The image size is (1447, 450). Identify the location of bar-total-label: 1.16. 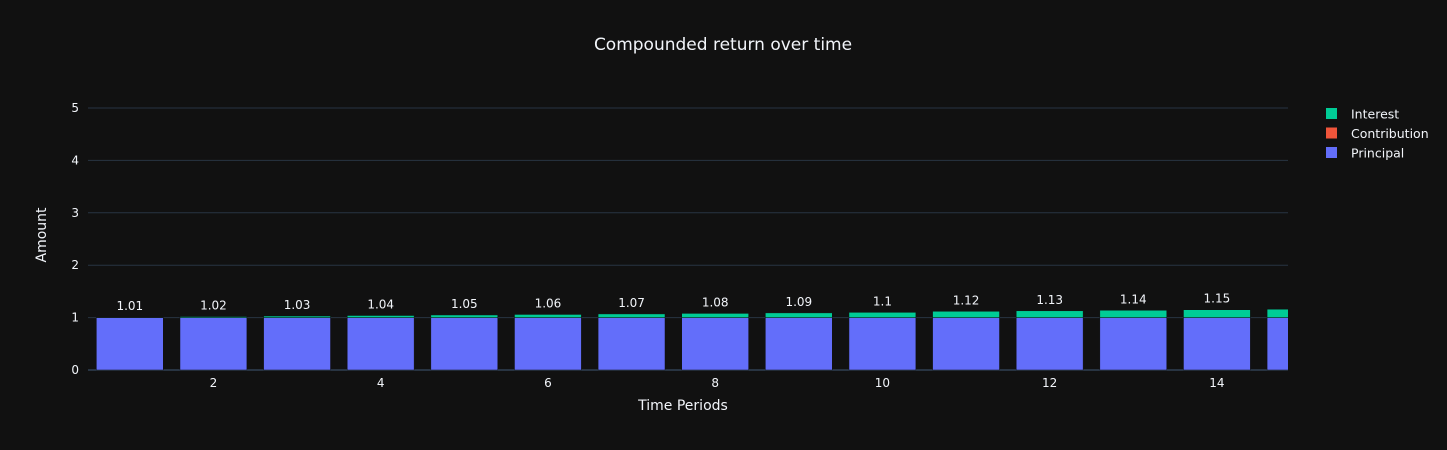
(1300, 298).